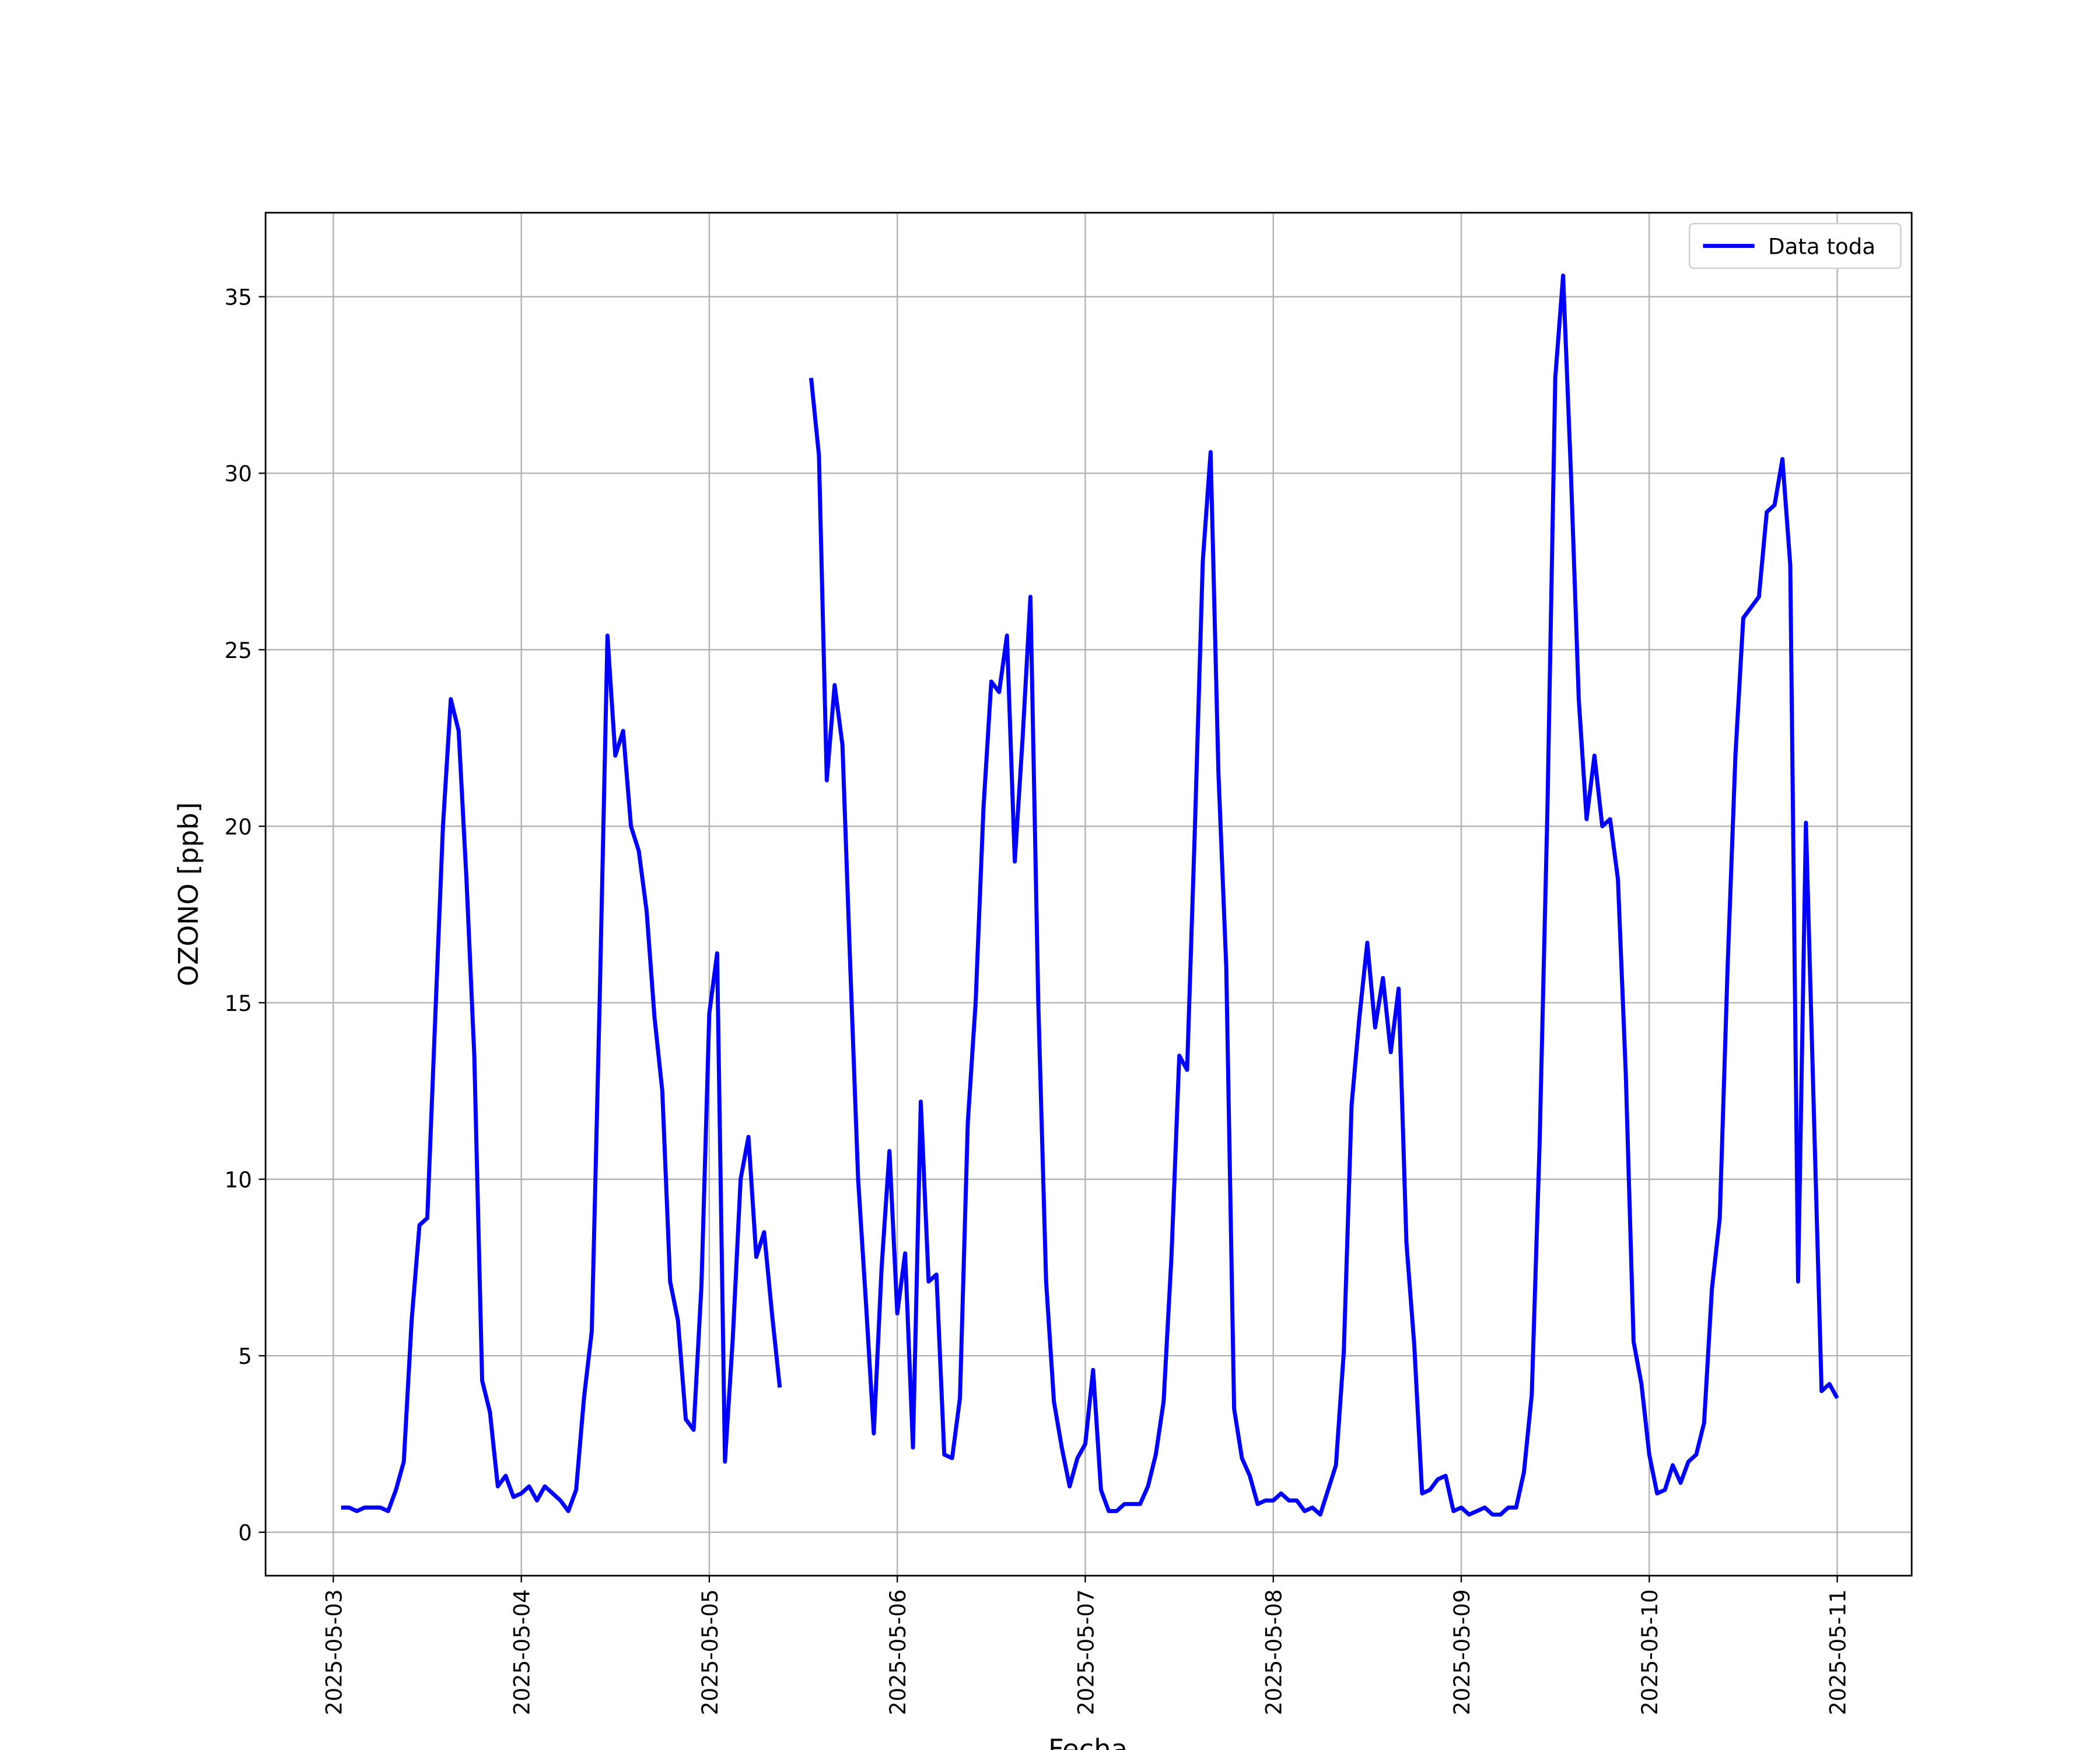 The image size is (2100, 1750). I want to click on y-tick-label: 15, so click(238, 1003).